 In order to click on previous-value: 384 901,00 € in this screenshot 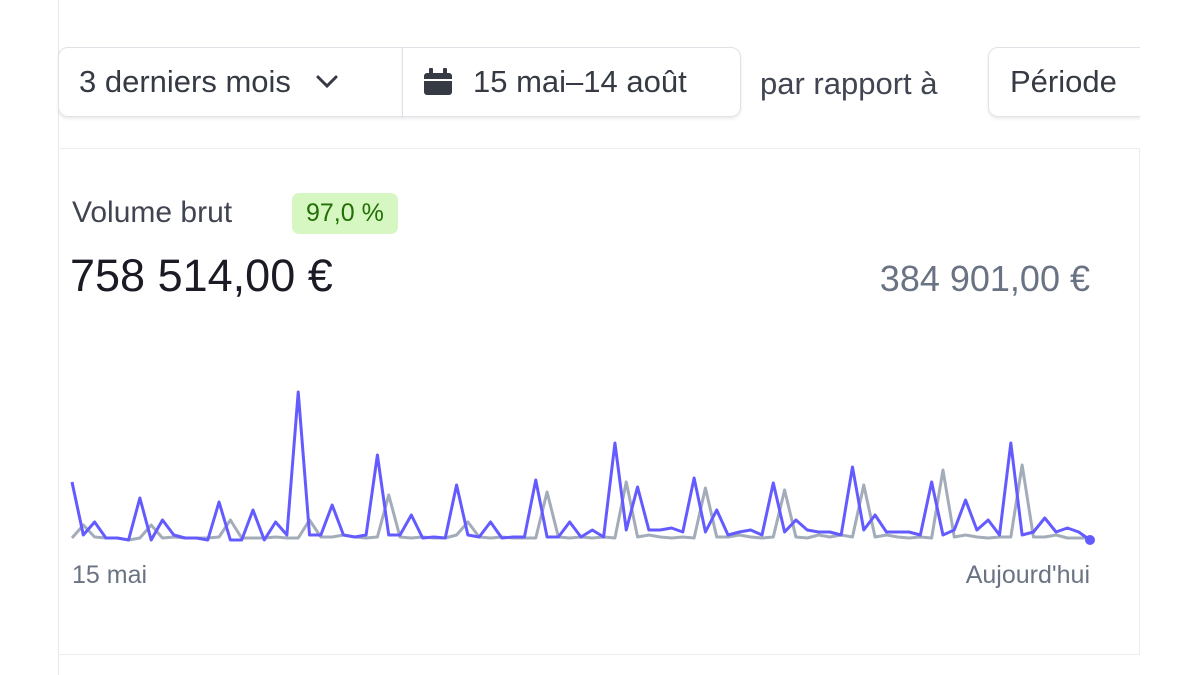, I will do `click(984, 278)`.